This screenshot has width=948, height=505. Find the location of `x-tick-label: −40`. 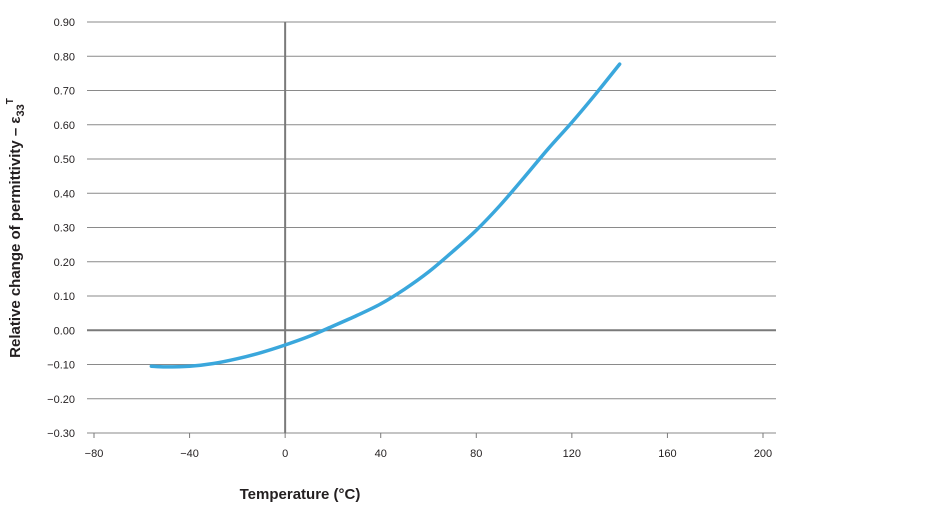

x-tick-label: −40 is located at coordinates (189, 454).